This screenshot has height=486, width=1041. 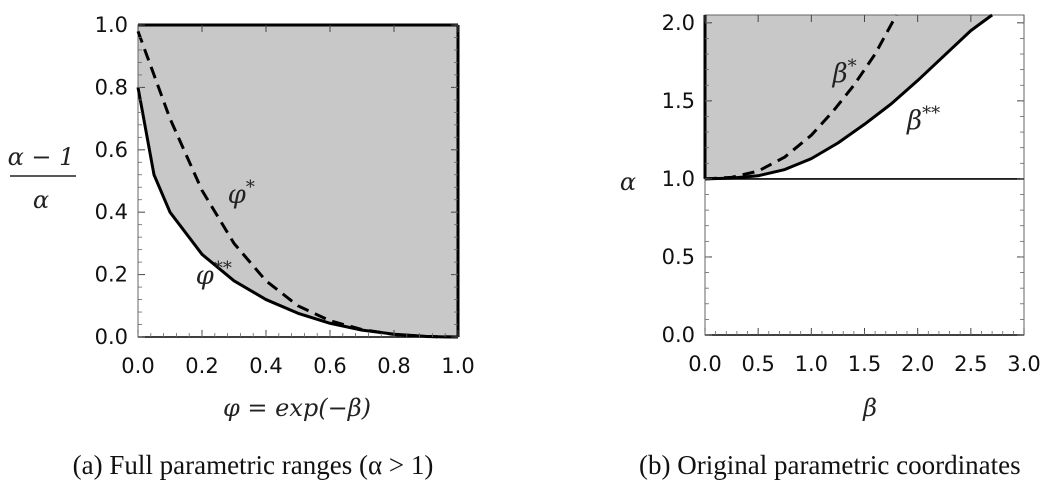 I want to click on b-x-tick-label: 2.0, so click(x=917, y=364).